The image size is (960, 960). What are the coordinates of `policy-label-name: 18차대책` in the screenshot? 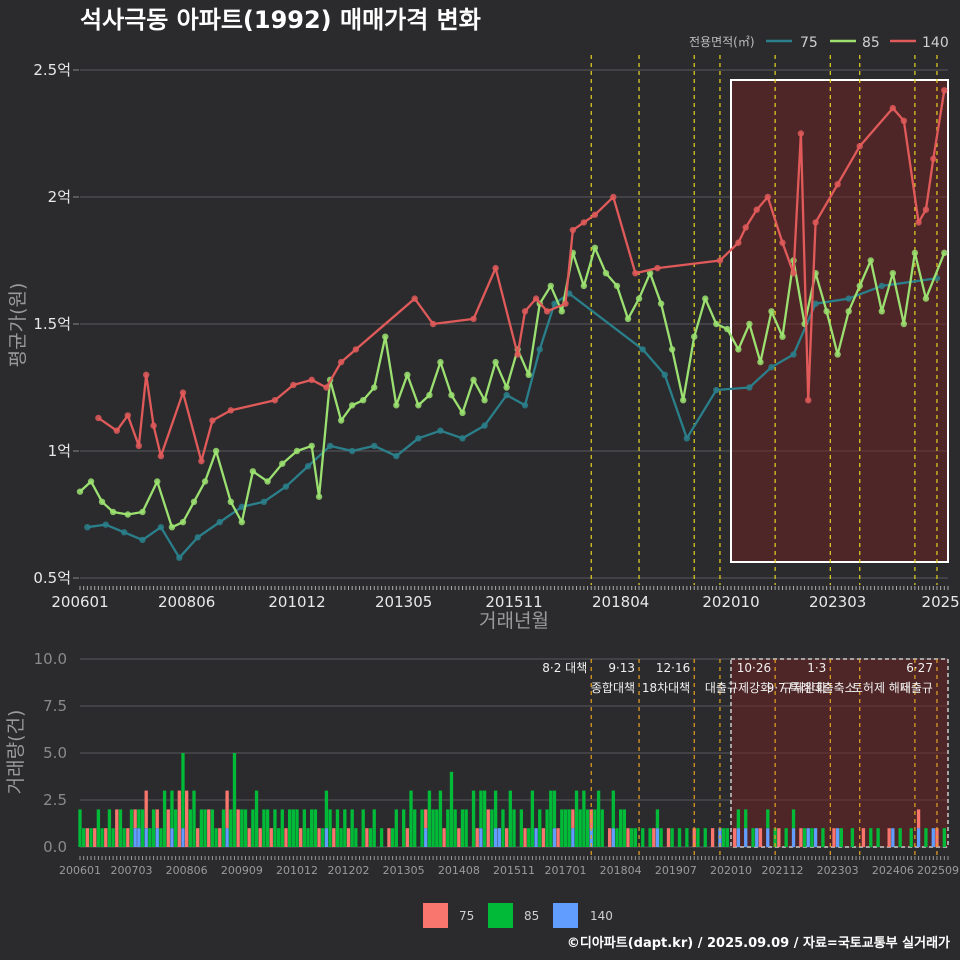 It's located at (666, 687).